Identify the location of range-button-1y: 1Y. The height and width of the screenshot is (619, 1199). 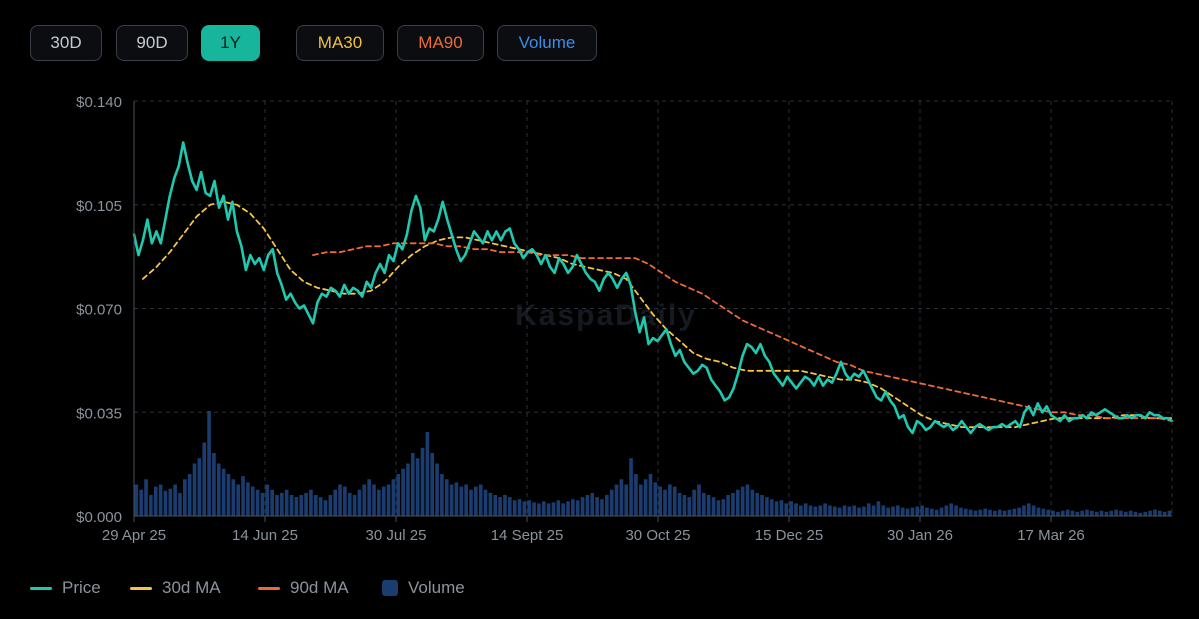
(230, 43).